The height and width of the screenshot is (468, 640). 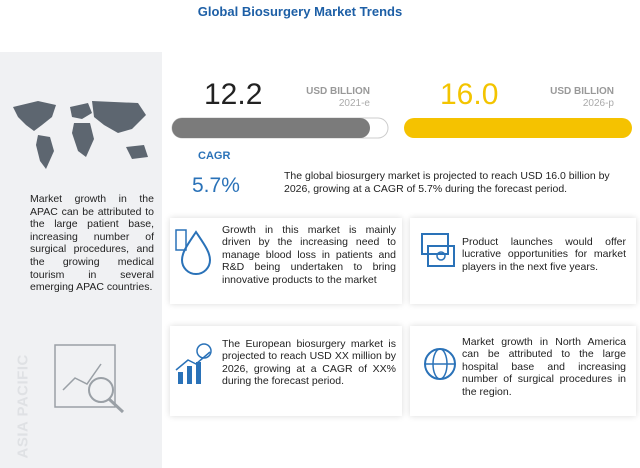 I want to click on cagr-value: 5.7%, so click(x=216, y=185).